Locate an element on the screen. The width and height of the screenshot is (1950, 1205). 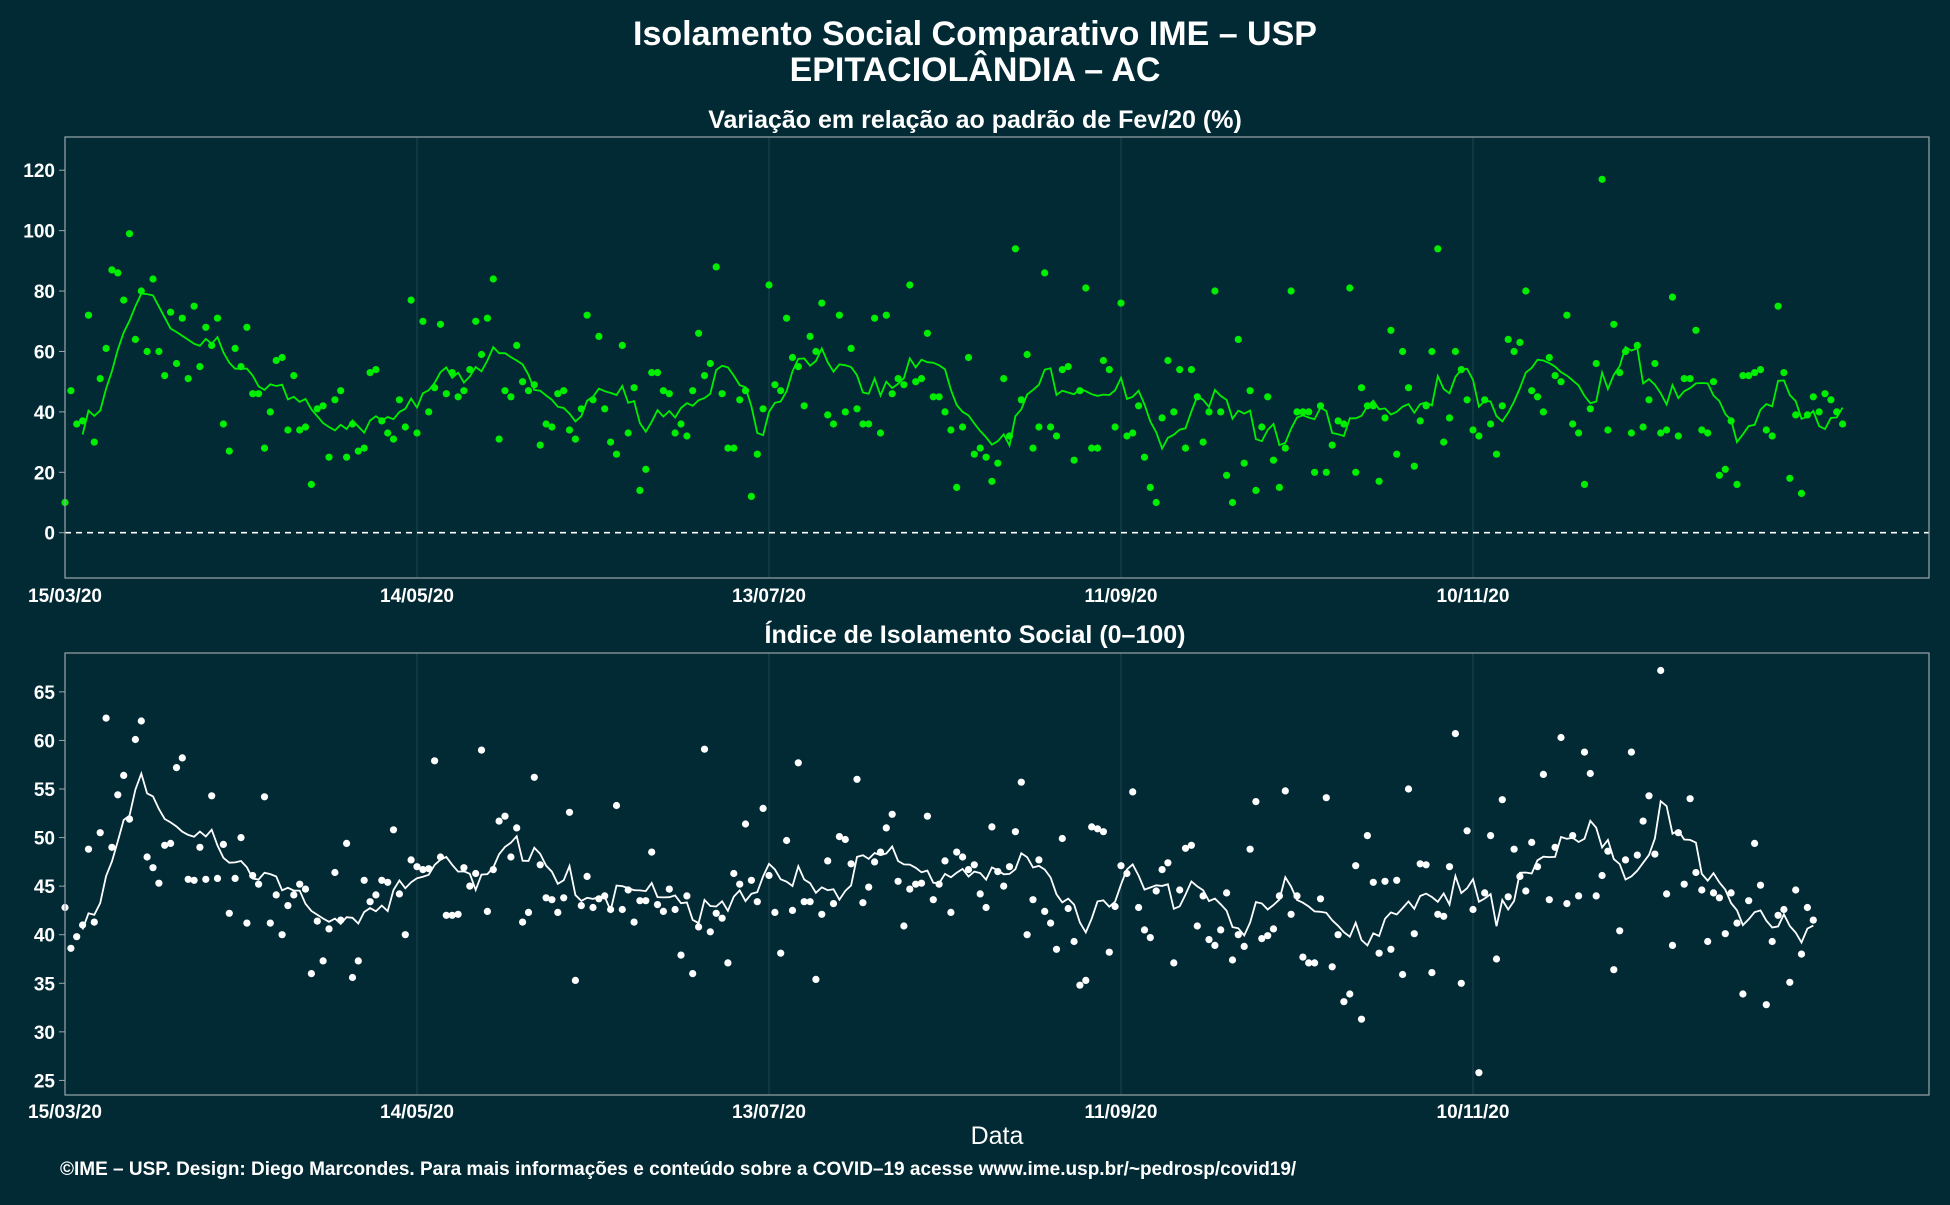
y-tick-label: 20 is located at coordinates (44, 473).